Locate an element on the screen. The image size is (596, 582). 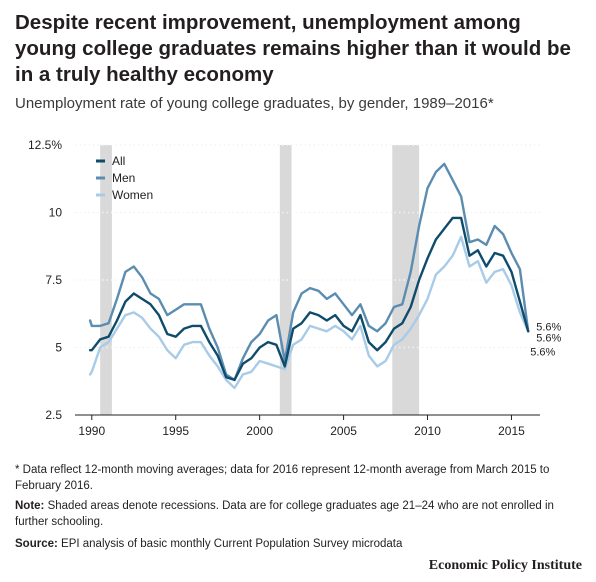
end-label-all: 5.6% is located at coordinates (548, 327).